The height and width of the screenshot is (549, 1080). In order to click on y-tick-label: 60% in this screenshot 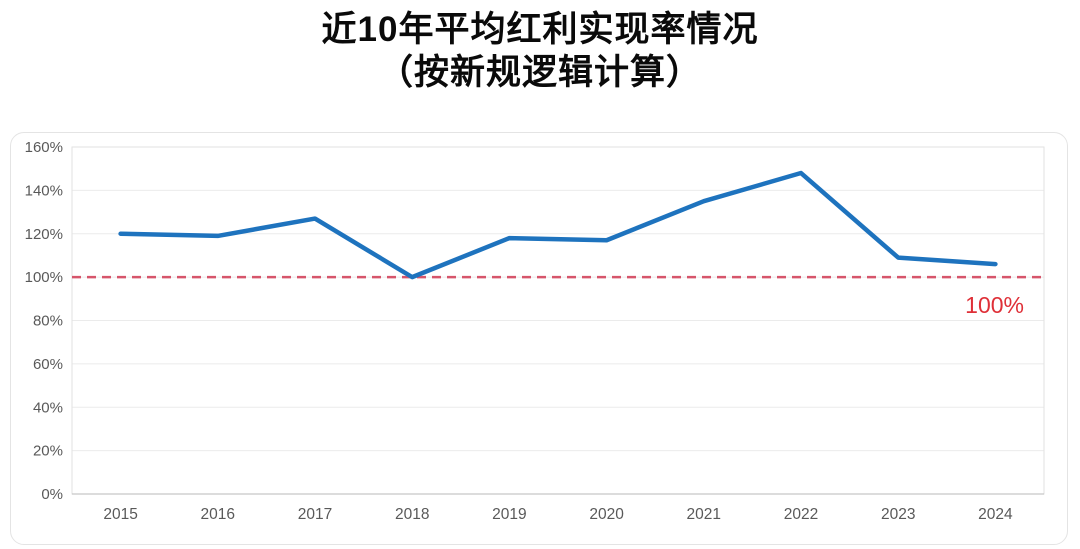, I will do `click(48, 364)`.